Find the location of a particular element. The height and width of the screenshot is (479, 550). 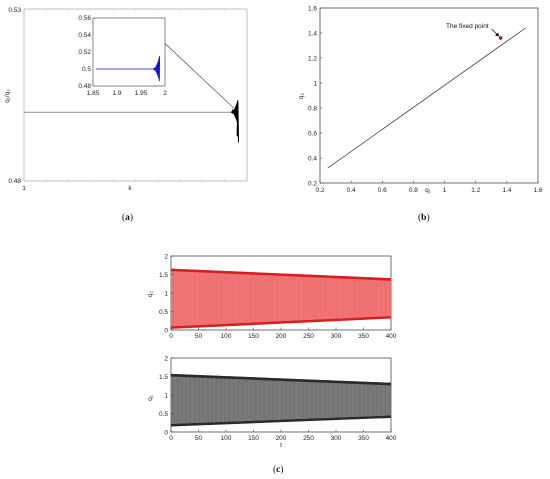

chart-b-ylabel: q₂ is located at coordinates (301, 95).